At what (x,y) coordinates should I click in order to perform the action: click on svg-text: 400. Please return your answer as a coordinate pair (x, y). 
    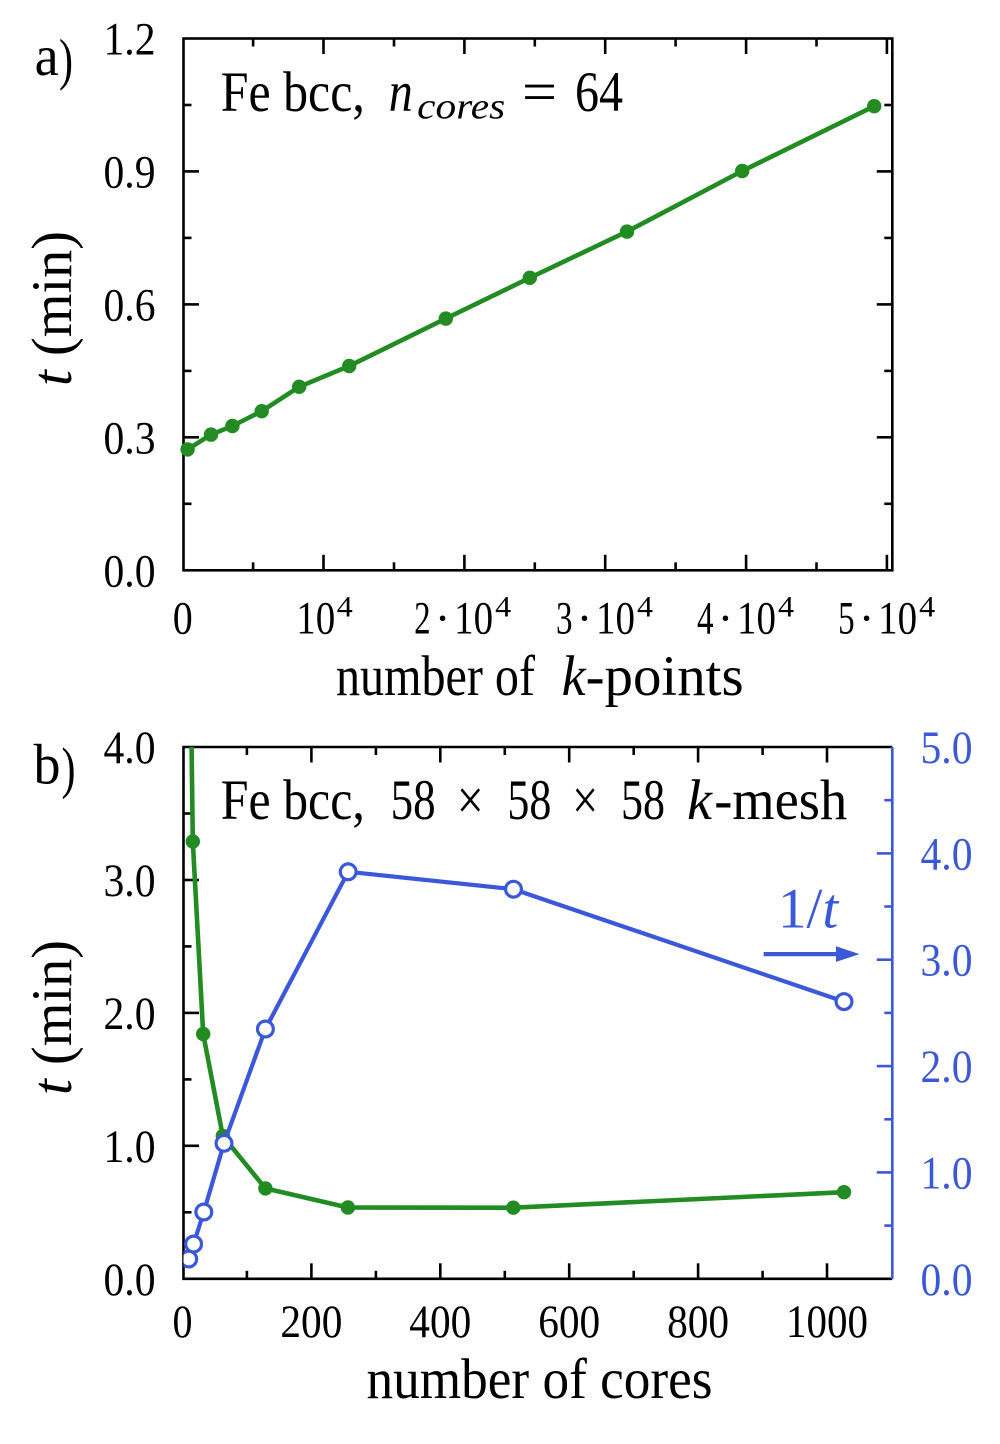
    Looking at the image, I should click on (440, 1322).